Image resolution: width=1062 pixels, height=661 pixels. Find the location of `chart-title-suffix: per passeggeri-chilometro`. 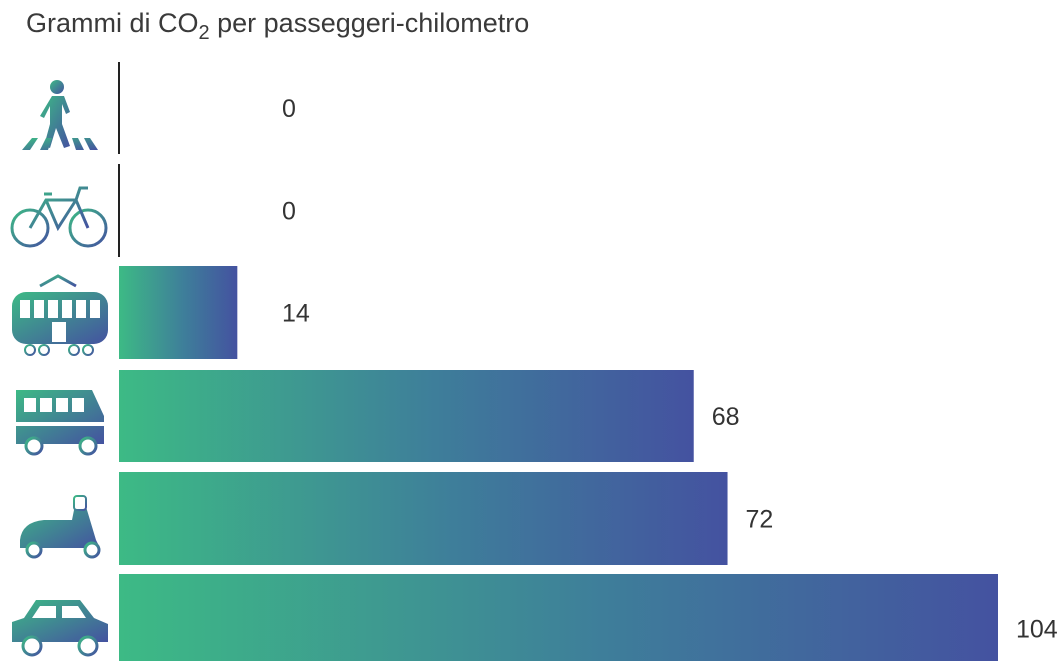

chart-title-suffix: per passeggeri-chilometro is located at coordinates (369, 23).